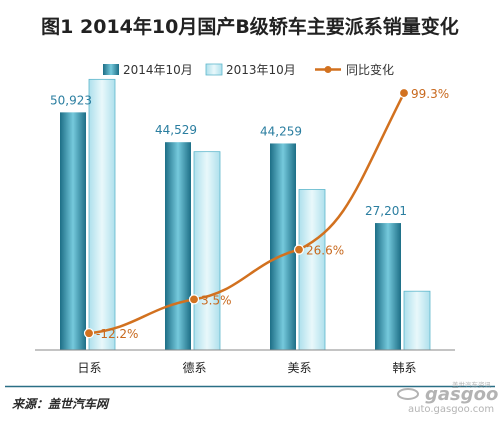 Image resolution: width=500 pixels, height=423 pixels. What do you see at coordinates (214, 69) in the screenshot?
I see `legend-swatch-2013` at bounding box center [214, 69].